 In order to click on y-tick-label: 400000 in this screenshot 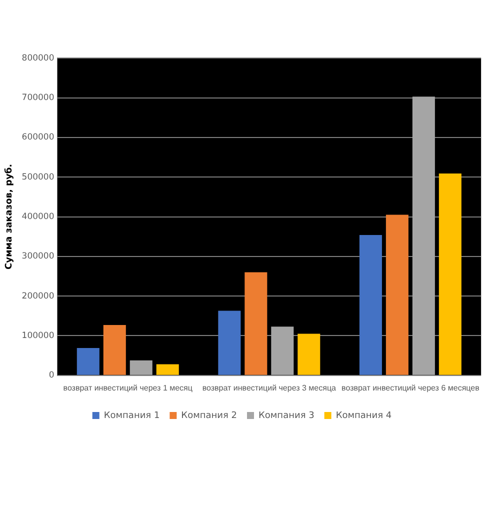, I will do `click(38, 217)`.